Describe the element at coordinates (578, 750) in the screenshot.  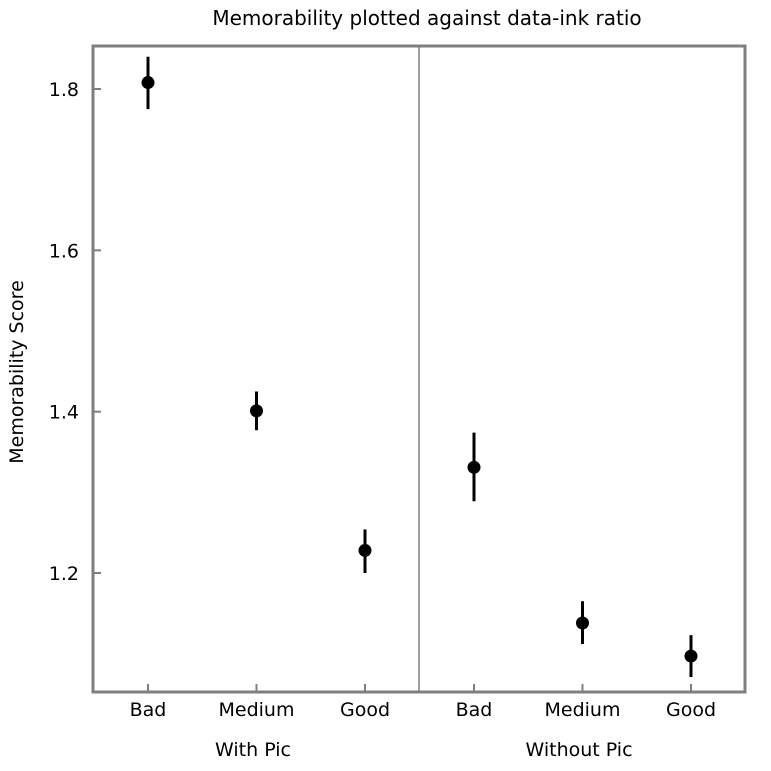
I see `panel-label: Without Pic` at that location.